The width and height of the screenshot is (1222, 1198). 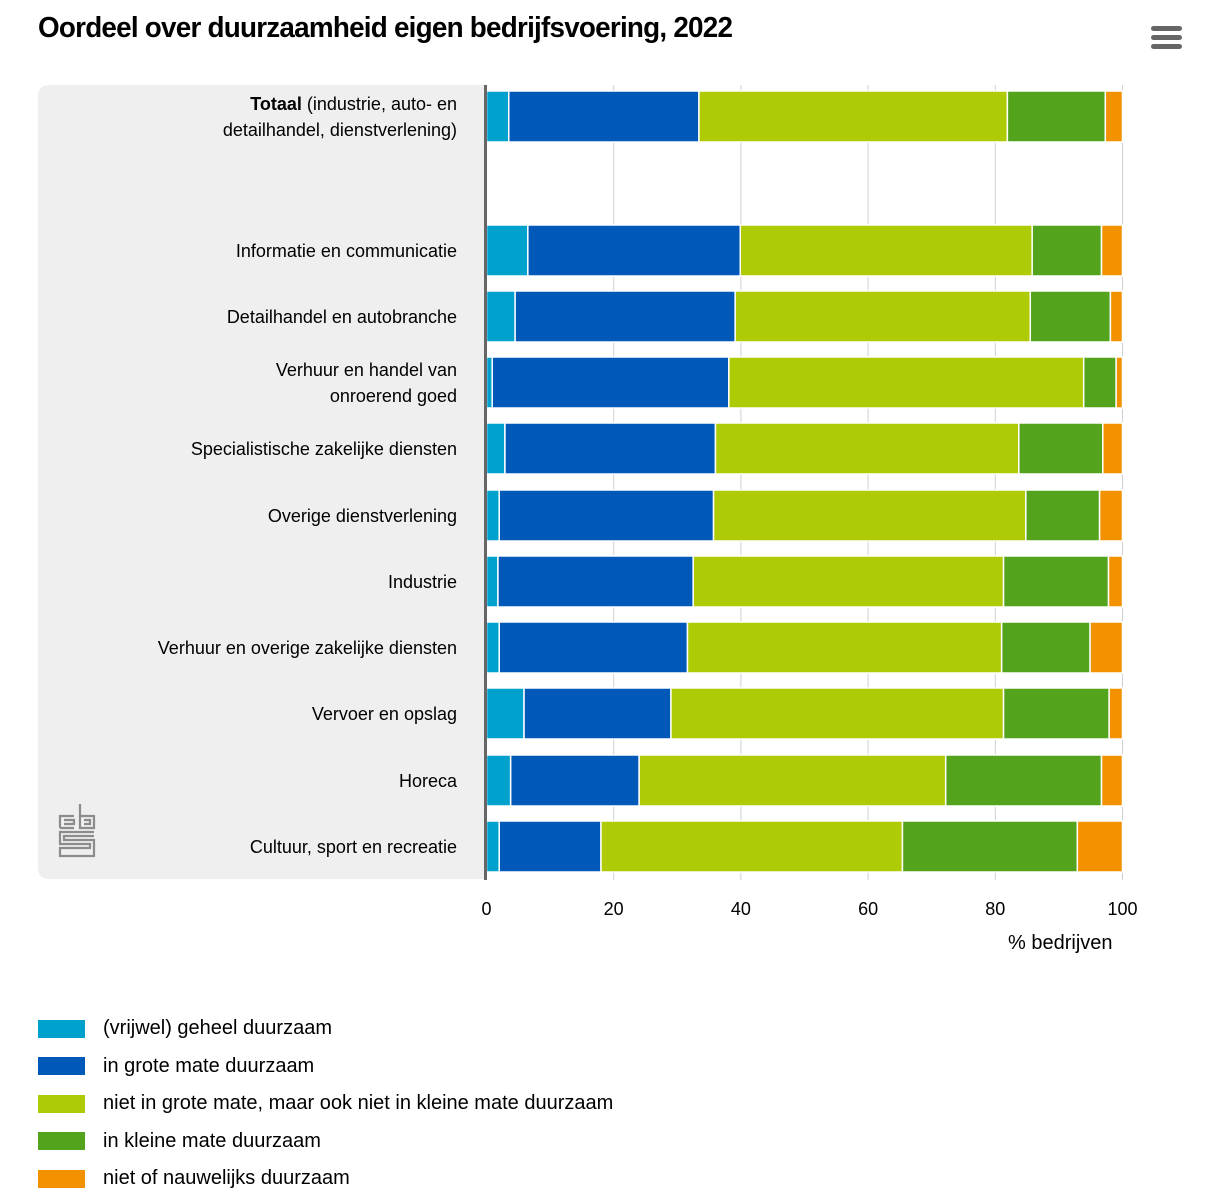 I want to click on x-tick-label: 0, so click(x=486, y=909).